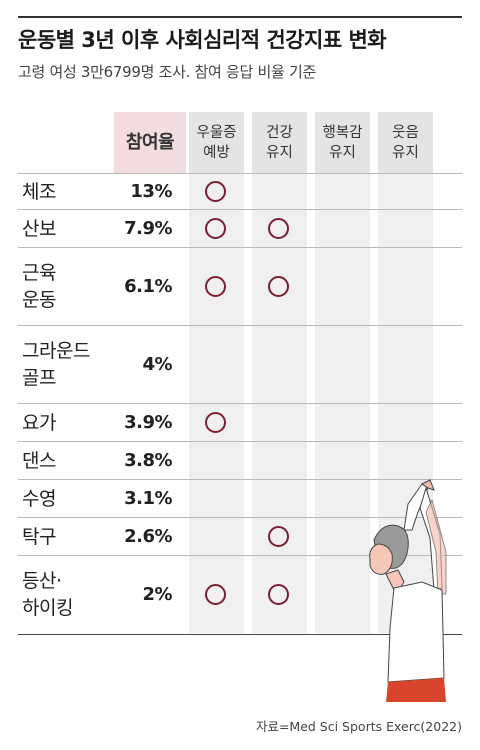 Image resolution: width=480 pixels, height=750 pixels. What do you see at coordinates (240, 536) in the screenshot?
I see `table-row: 탁구 2.6%` at bounding box center [240, 536].